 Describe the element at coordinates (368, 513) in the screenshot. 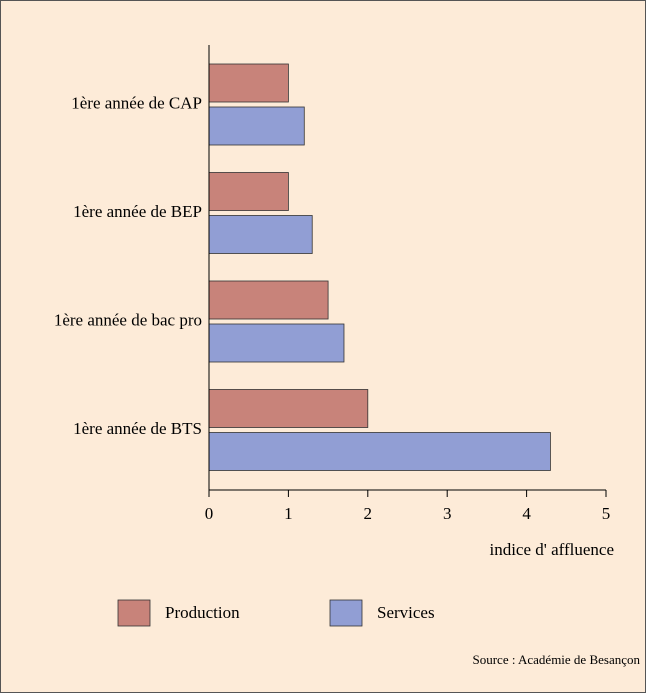

I see `x-tick-label: 2` at that location.